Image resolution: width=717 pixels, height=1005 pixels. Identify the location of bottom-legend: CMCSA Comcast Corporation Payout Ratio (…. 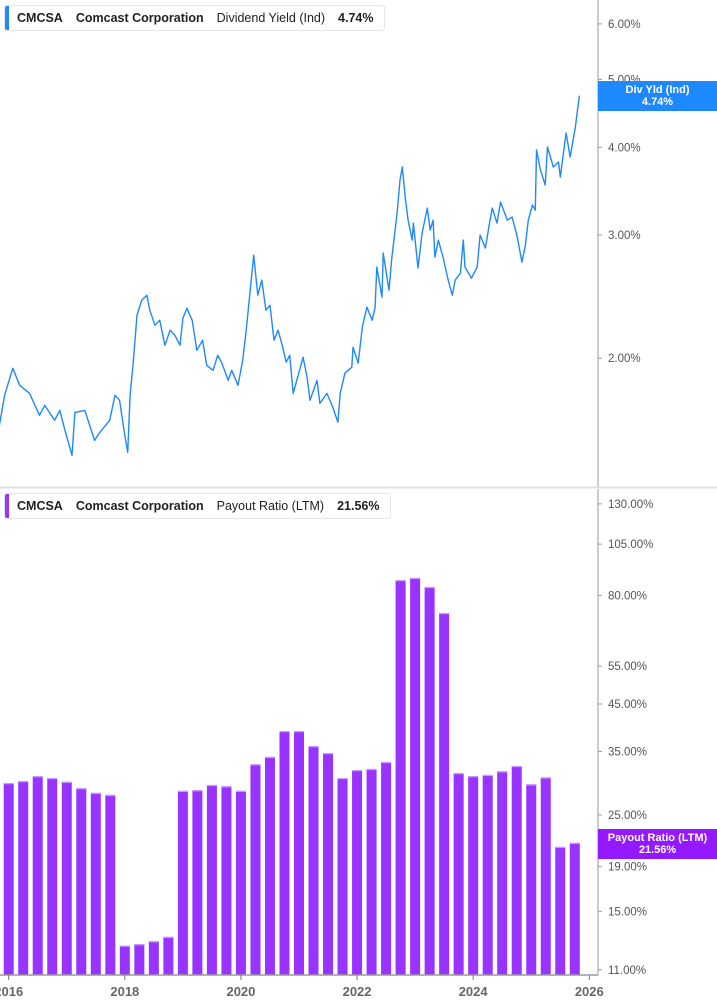
(197, 506).